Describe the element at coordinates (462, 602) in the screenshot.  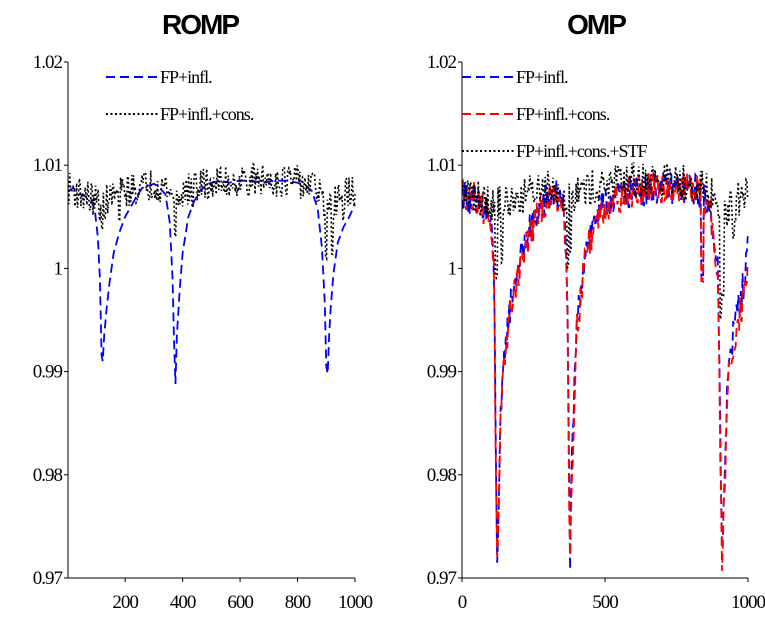
I see `x-tick-label: 0` at that location.